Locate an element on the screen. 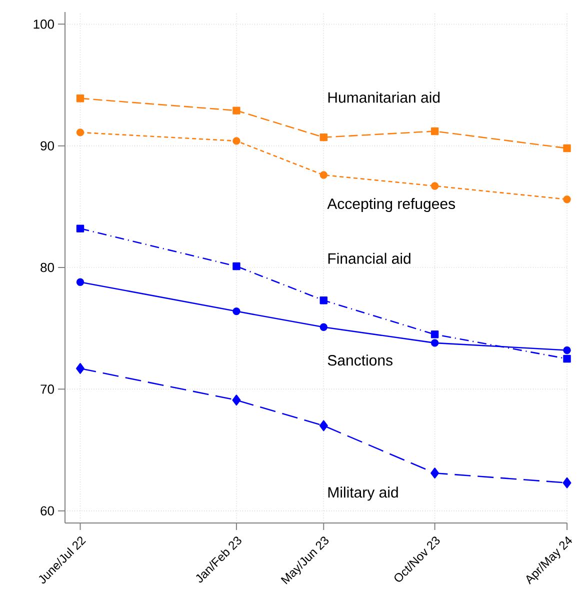 The image size is (580, 612). text: Financial aid is located at coordinates (369, 258).